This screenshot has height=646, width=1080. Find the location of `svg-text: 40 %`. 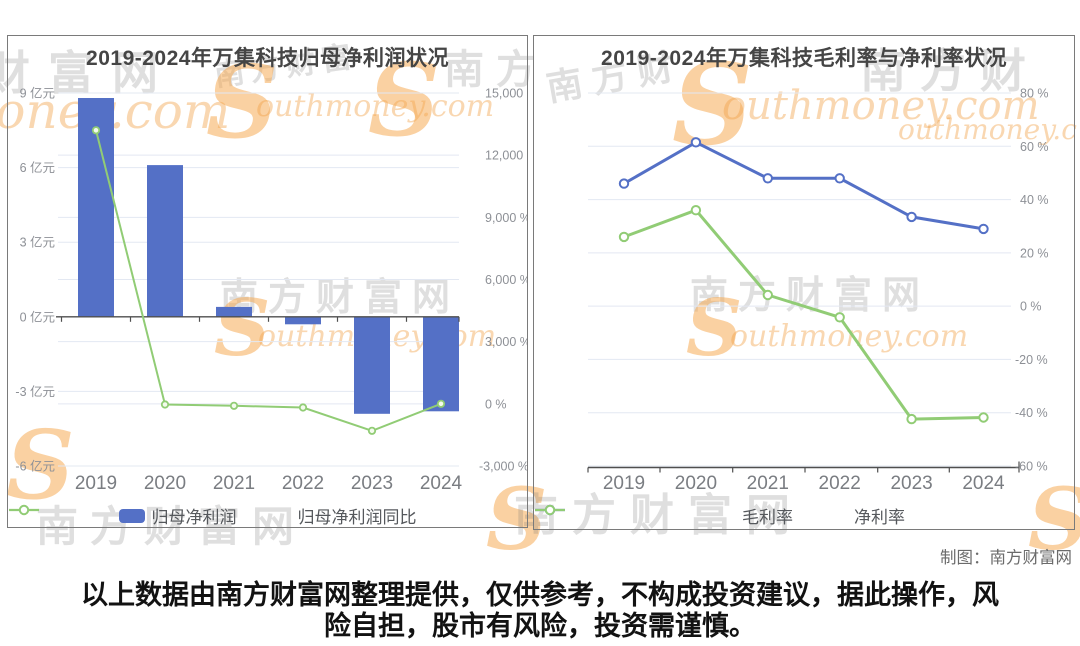

svg-text: 40 % is located at coordinates (1034, 200).